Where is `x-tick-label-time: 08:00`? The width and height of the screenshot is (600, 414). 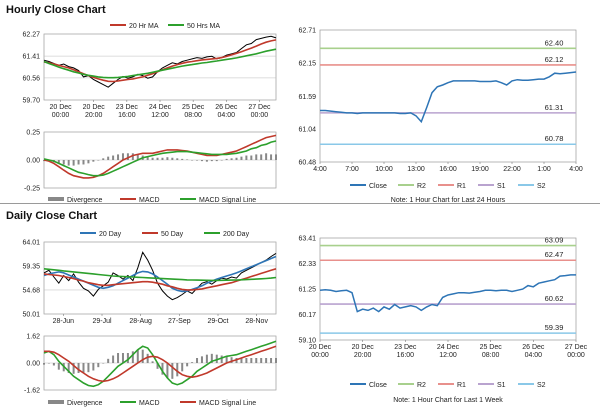 x-tick-label-time: 08:00 is located at coordinates (193, 115).